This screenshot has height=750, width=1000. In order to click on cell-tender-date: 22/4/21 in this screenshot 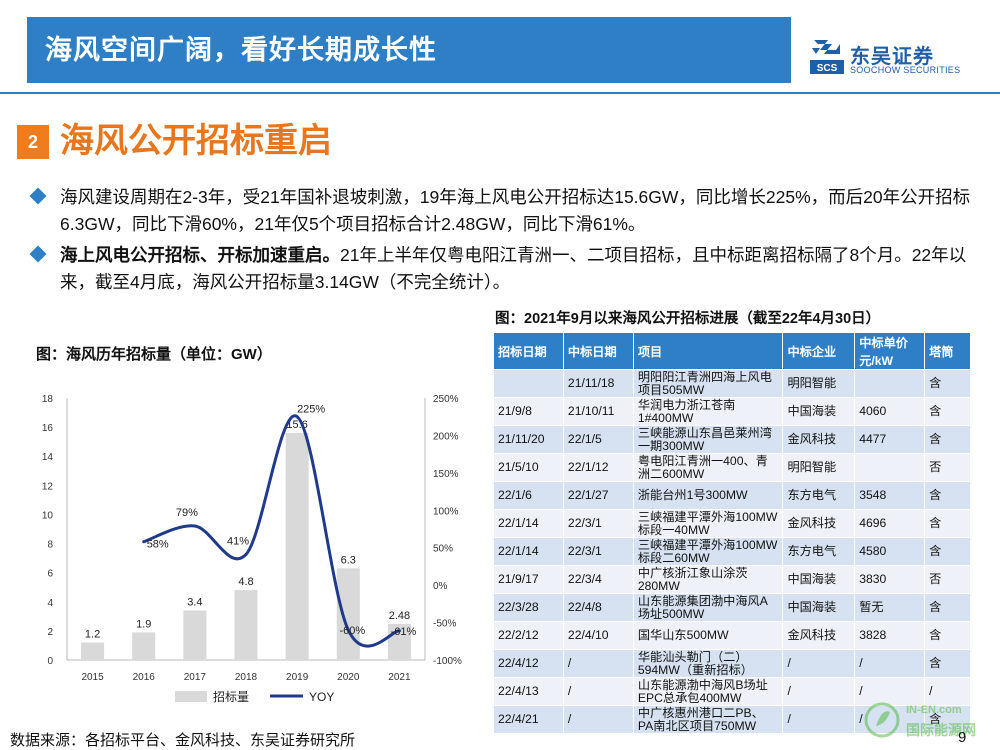, I will do `click(529, 720)`.